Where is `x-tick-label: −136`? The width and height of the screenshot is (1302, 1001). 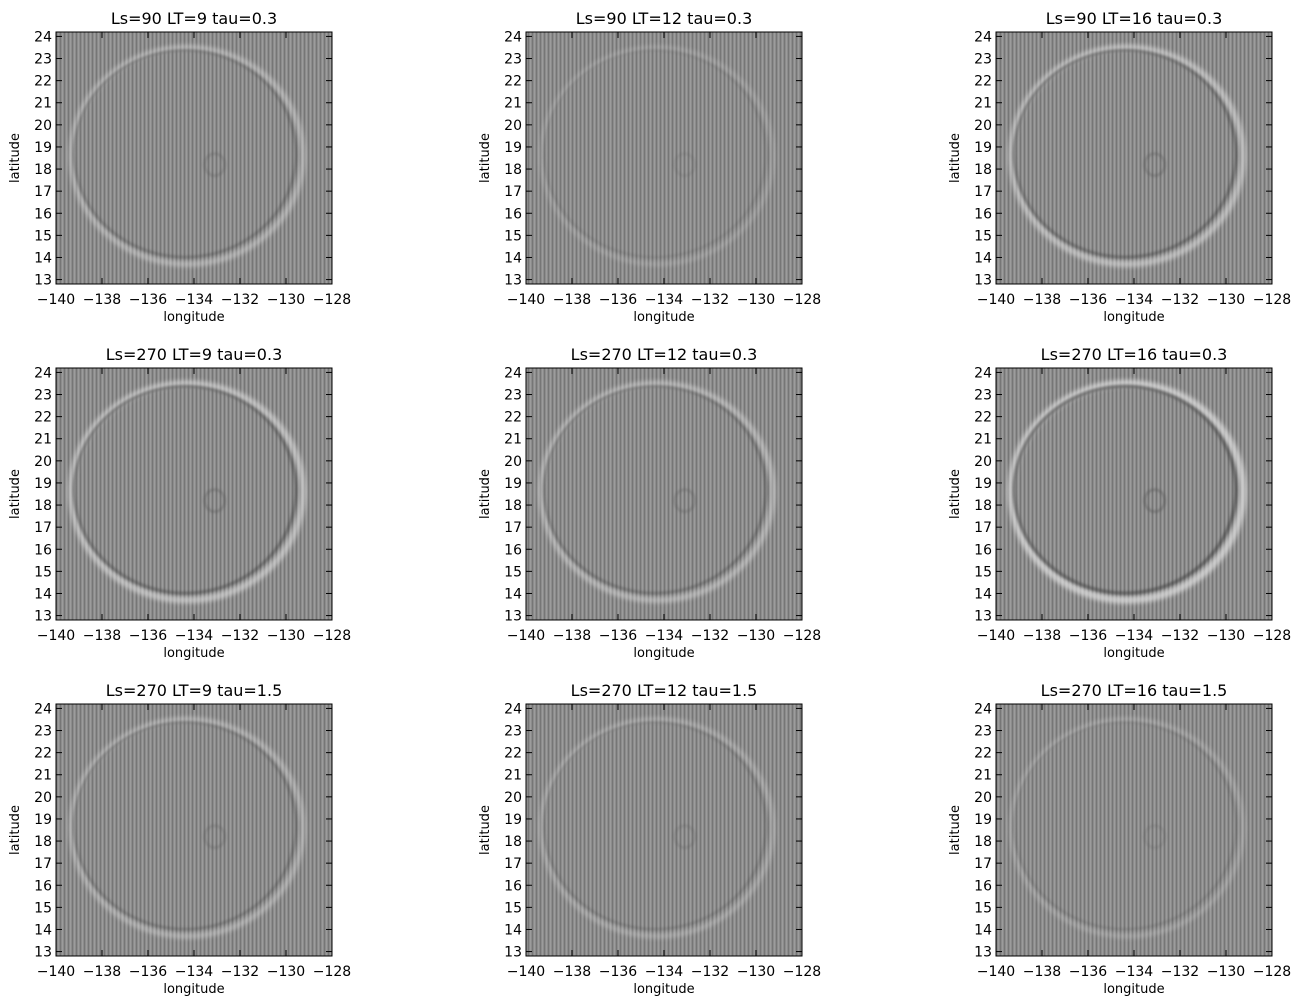 x-tick-label: −136 is located at coordinates (618, 972).